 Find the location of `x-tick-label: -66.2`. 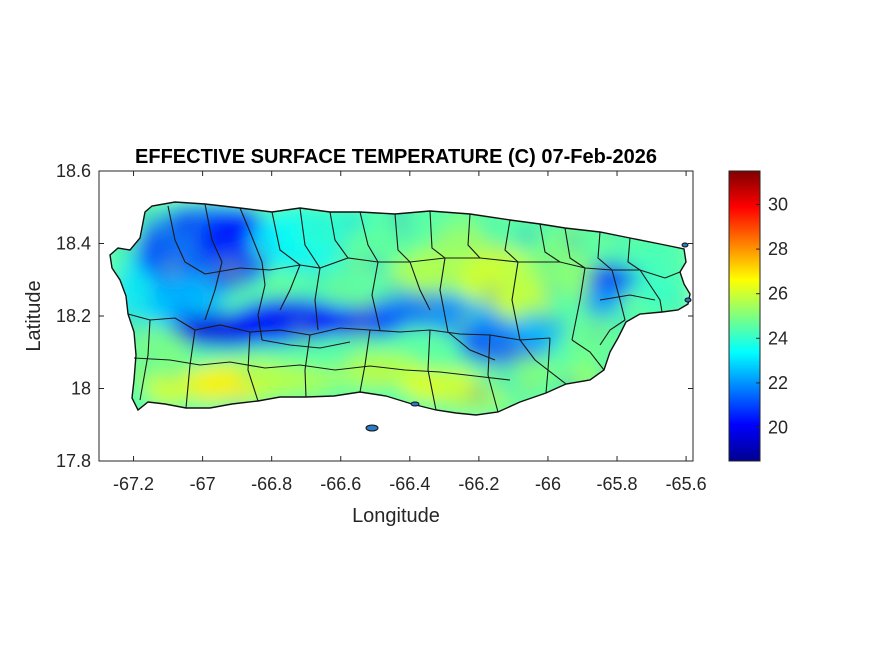

x-tick-label: -66.2 is located at coordinates (478, 484).